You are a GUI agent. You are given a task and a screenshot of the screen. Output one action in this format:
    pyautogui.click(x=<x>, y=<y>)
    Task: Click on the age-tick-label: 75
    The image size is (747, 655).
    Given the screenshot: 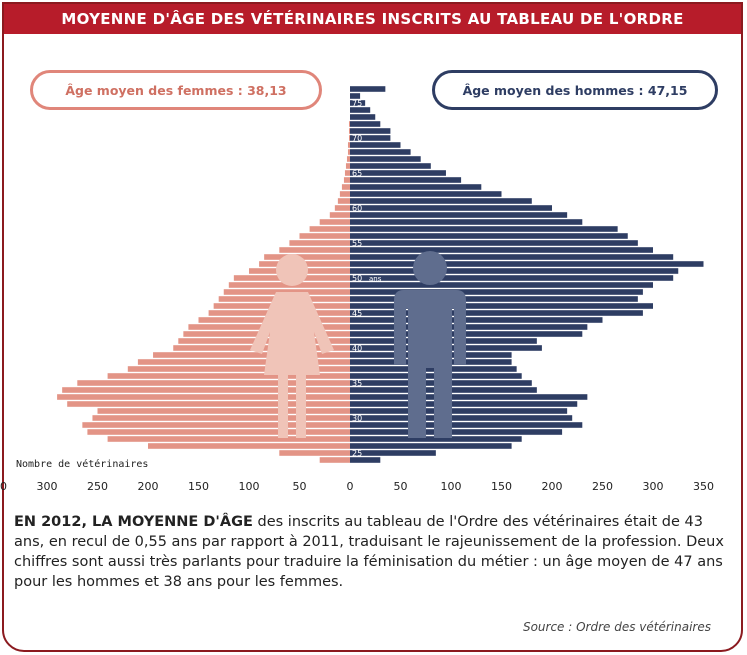 What is the action you would take?
    pyautogui.click(x=357, y=103)
    